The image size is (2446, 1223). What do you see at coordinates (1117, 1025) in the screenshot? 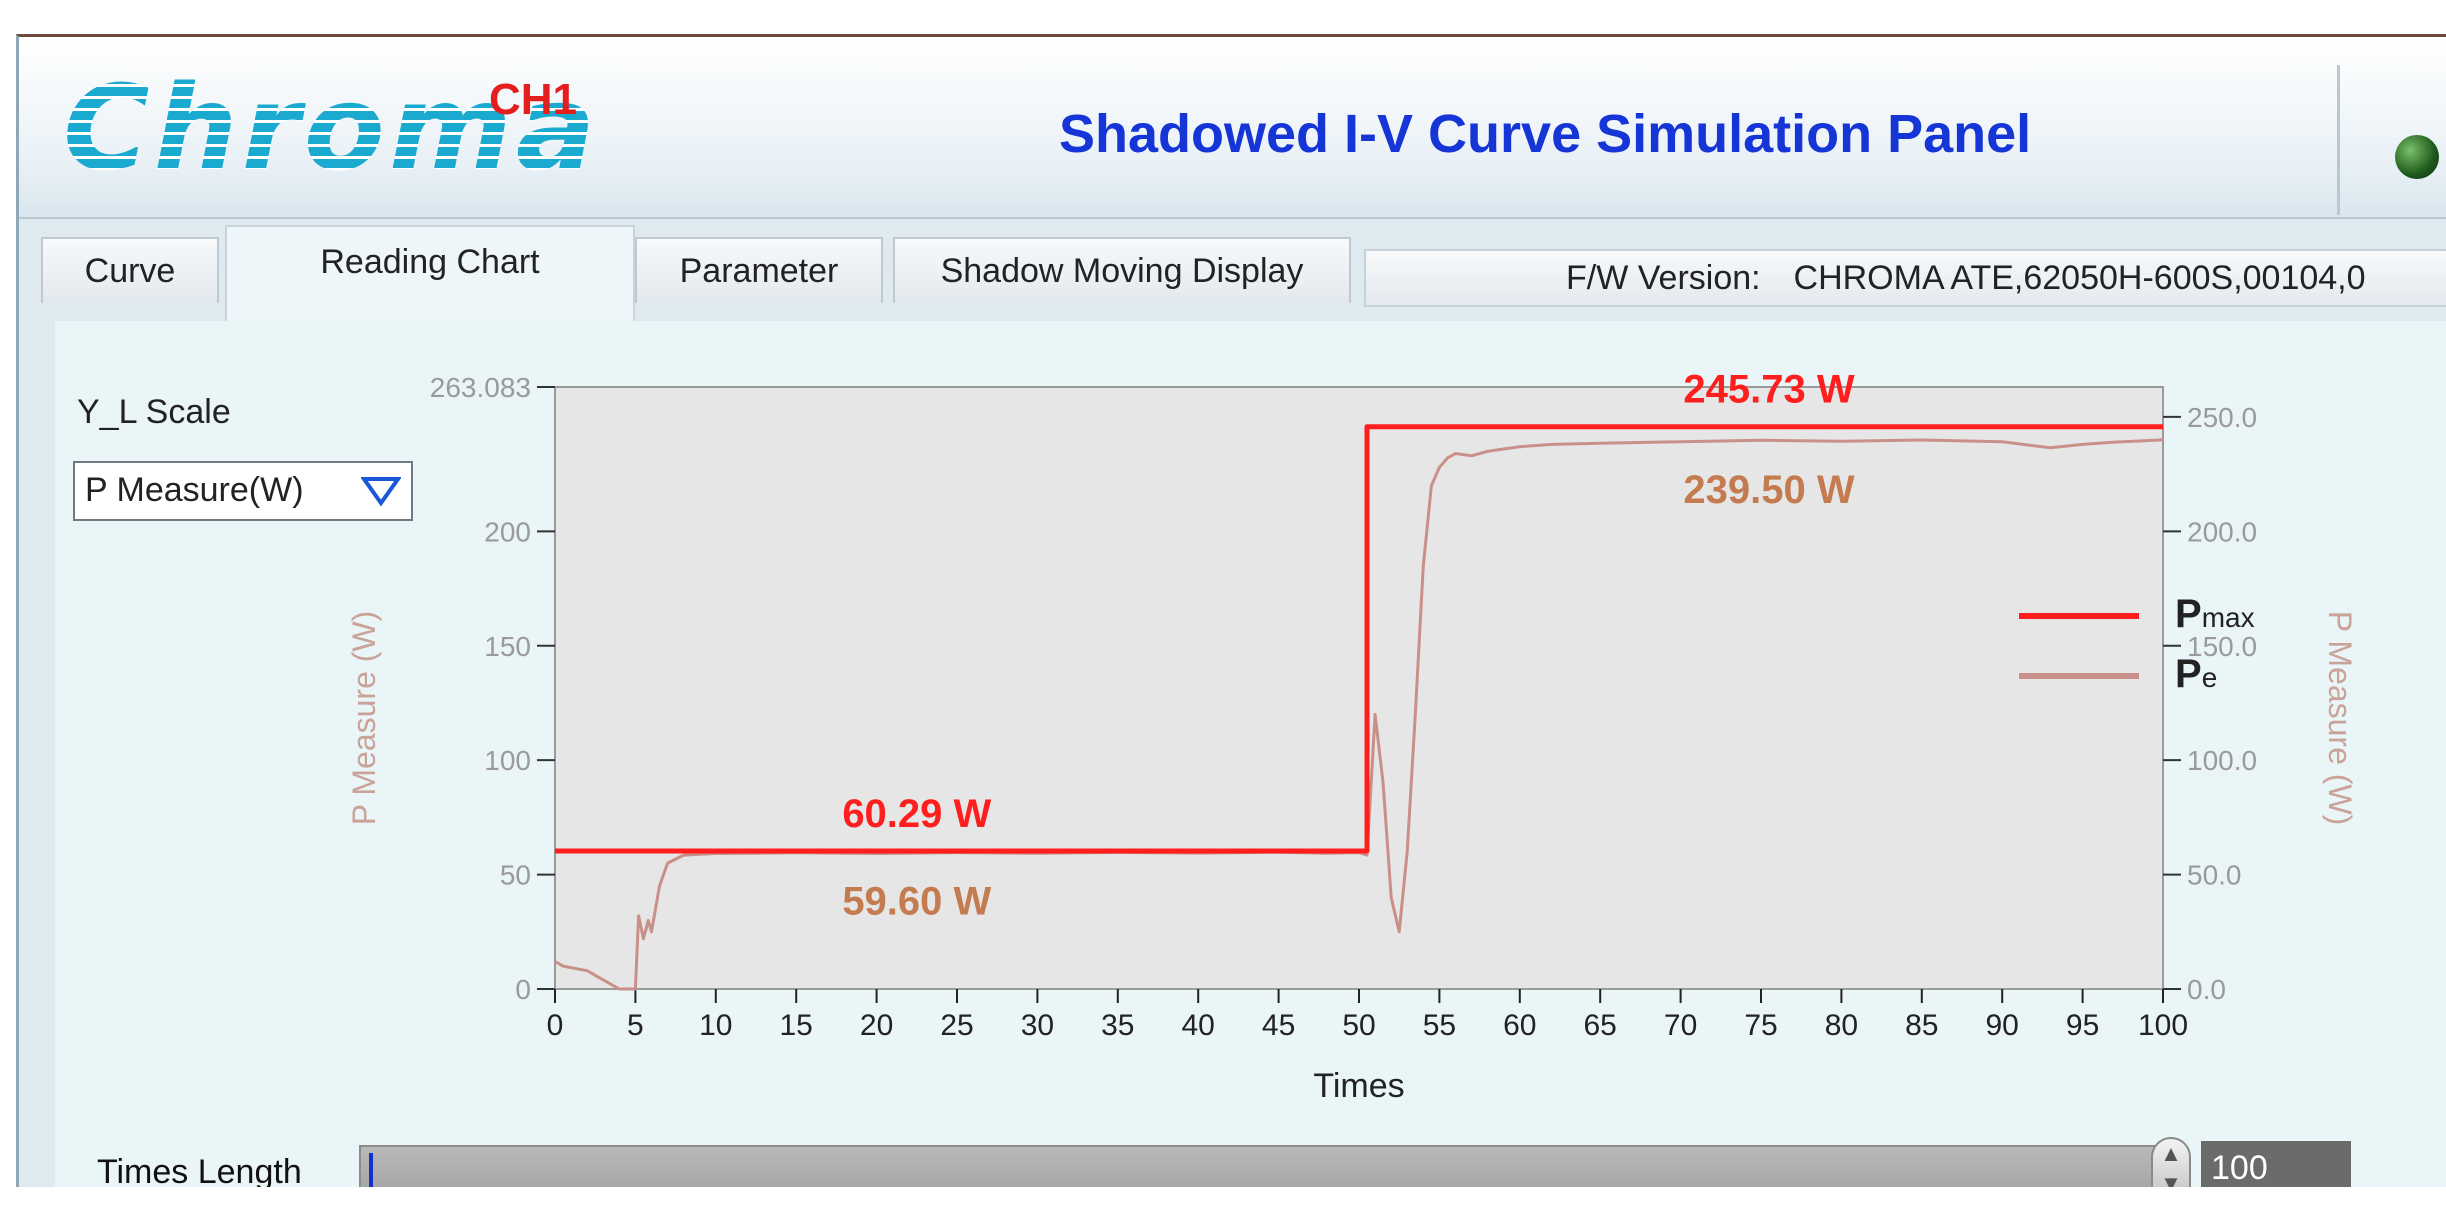
I see `x-tick-label: 35` at bounding box center [1117, 1025].